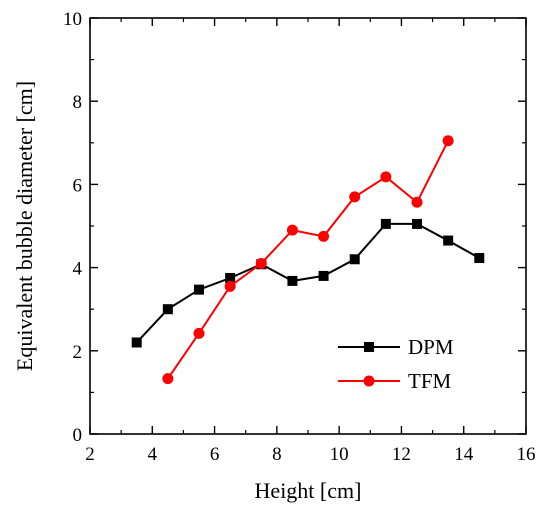 This screenshot has height=509, width=545. I want to click on x-tick-label: 12, so click(401, 454).